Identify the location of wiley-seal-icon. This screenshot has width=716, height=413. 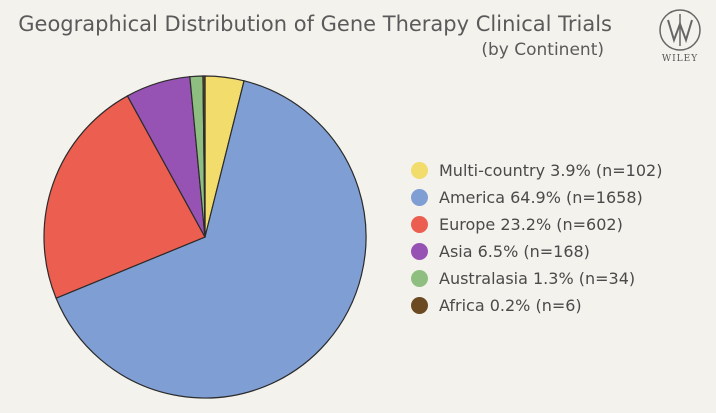
(680, 30).